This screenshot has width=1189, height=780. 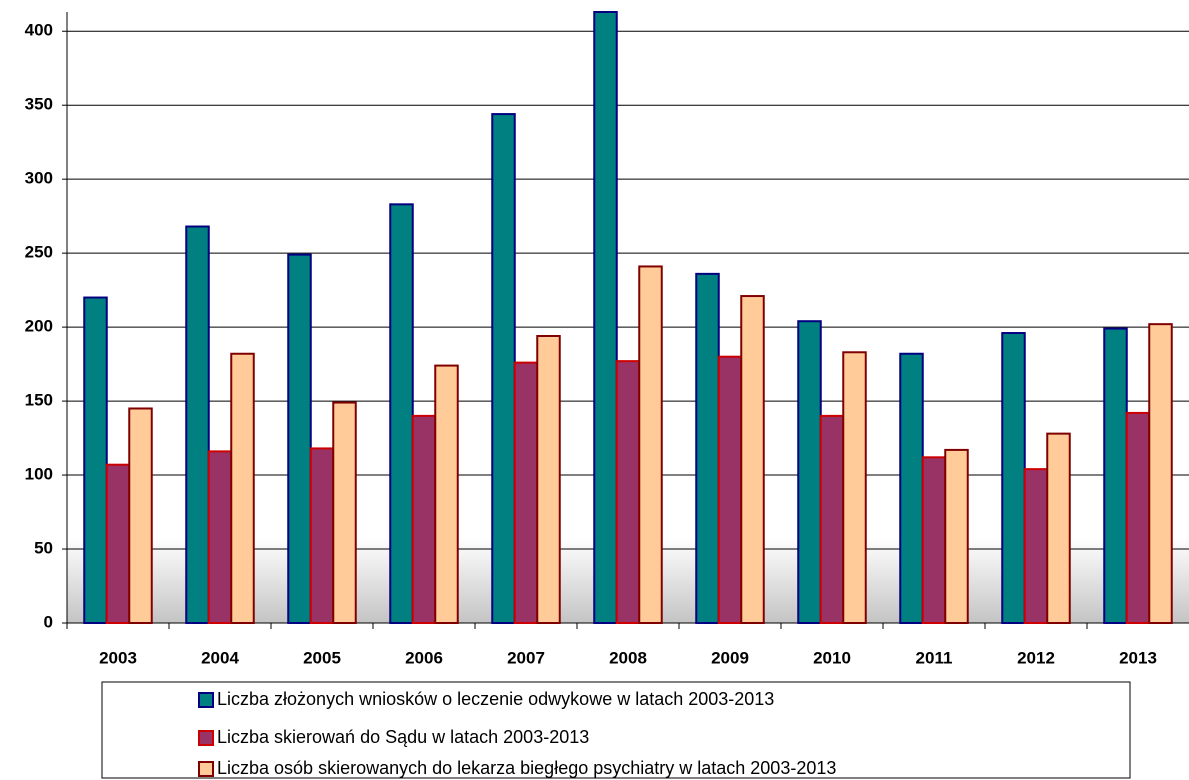 I want to click on y-tick-label: 200, so click(x=39, y=326).